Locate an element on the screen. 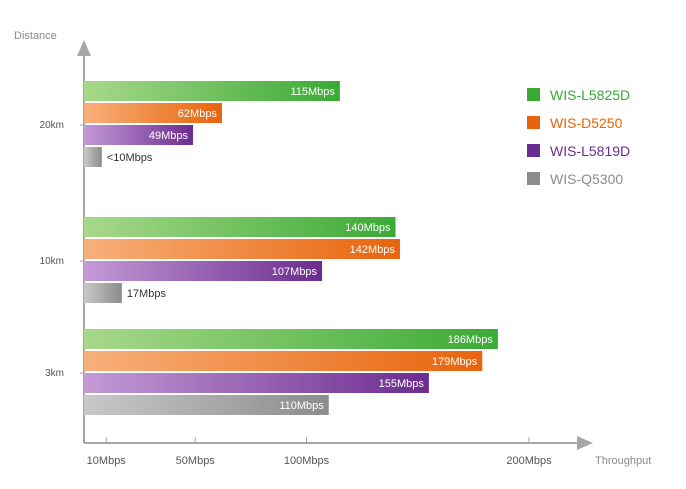 Image resolution: width=686 pixels, height=489 pixels. bar-value-label: <10Mbps is located at coordinates (130, 158).